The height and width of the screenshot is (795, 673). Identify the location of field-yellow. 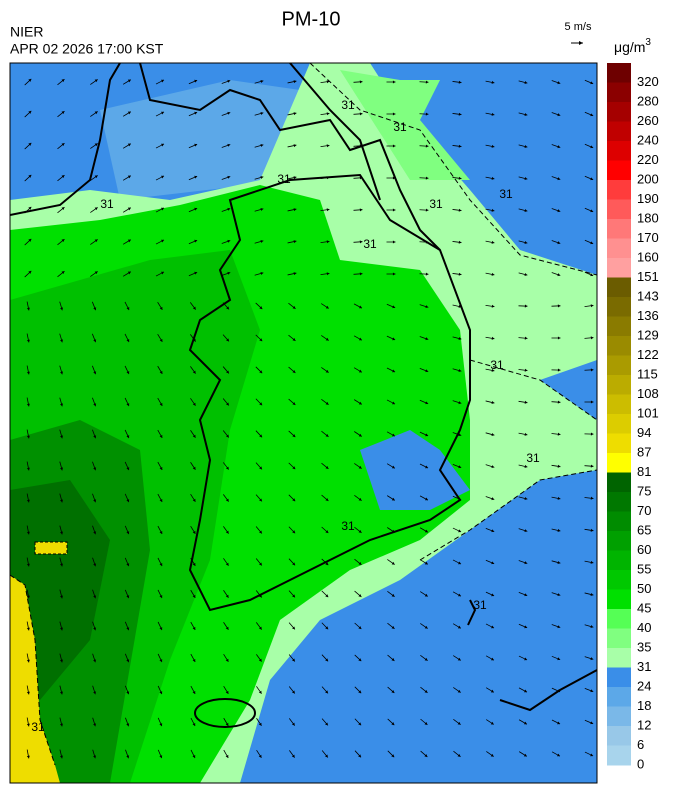
(35, 679).